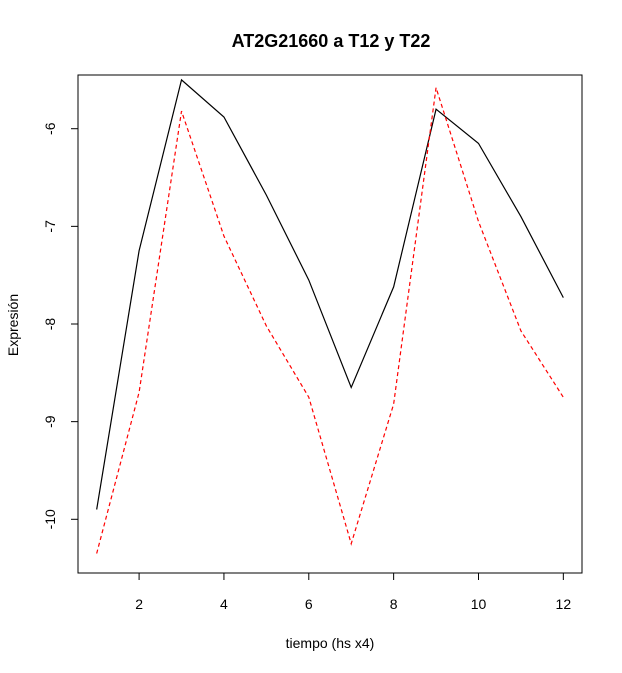  I want to click on y-tick-label: -8, so click(50, 324).